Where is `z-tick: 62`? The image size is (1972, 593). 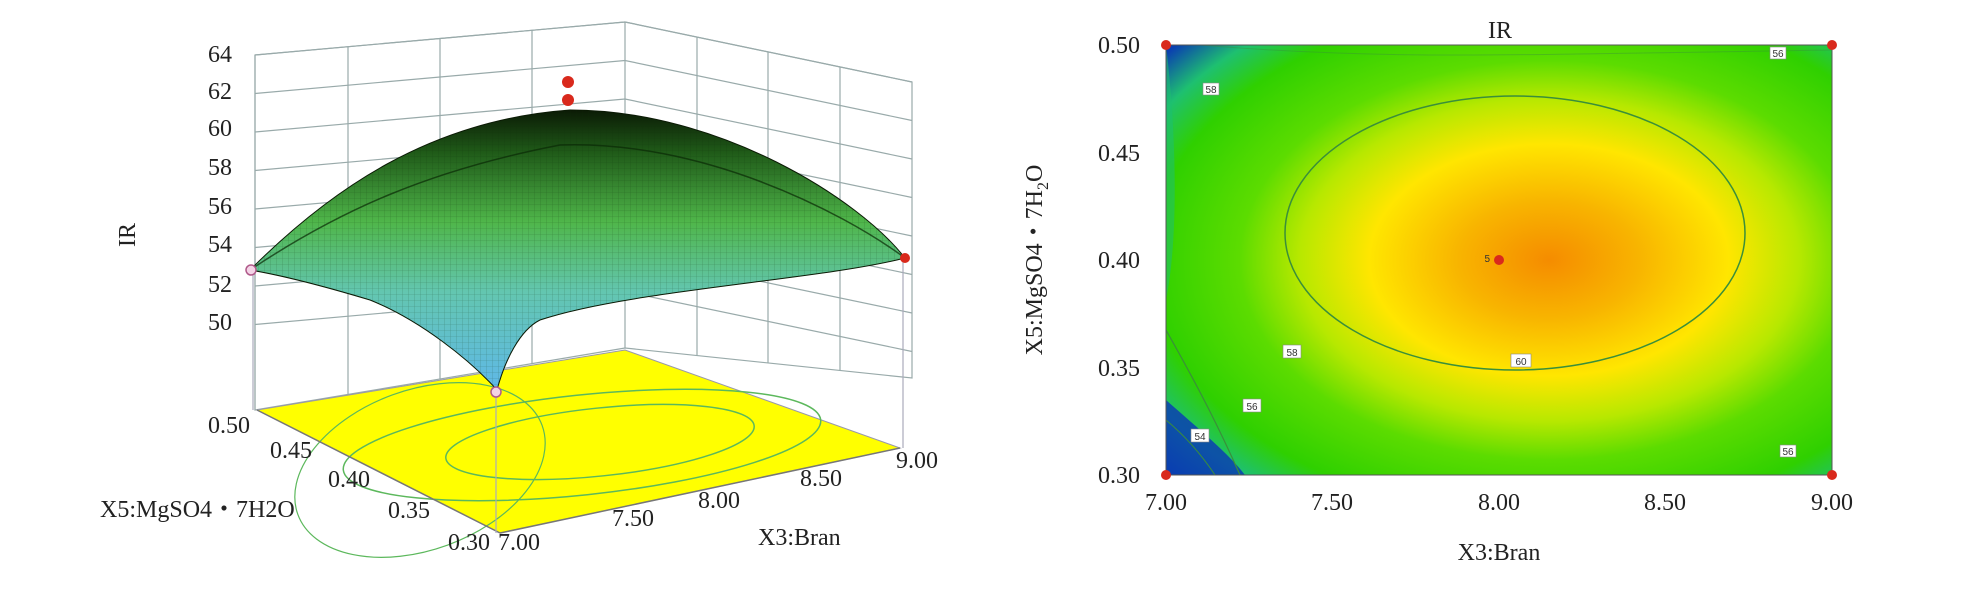
z-tick: 62 is located at coordinates (220, 92).